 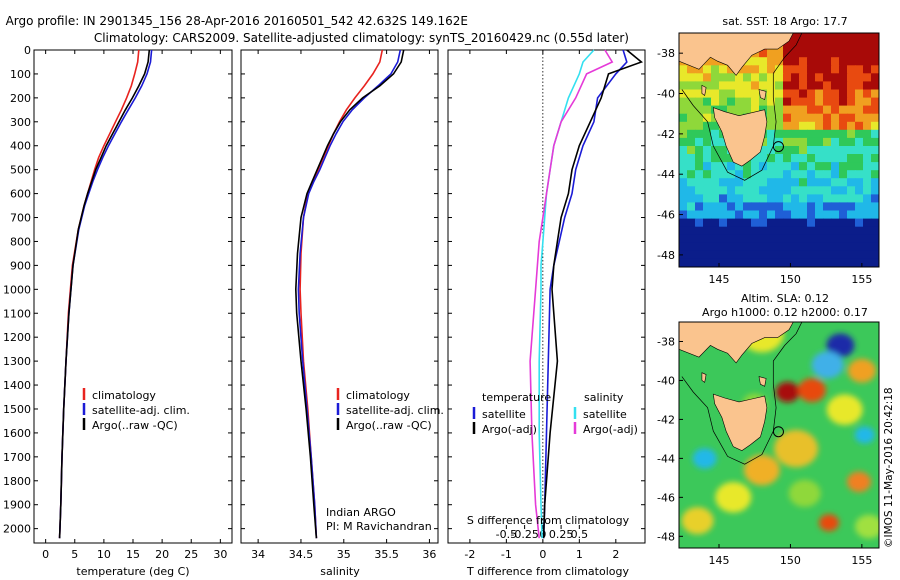 What do you see at coordinates (105, 294) in the screenshot?
I see `temperature-lines` at bounding box center [105, 294].